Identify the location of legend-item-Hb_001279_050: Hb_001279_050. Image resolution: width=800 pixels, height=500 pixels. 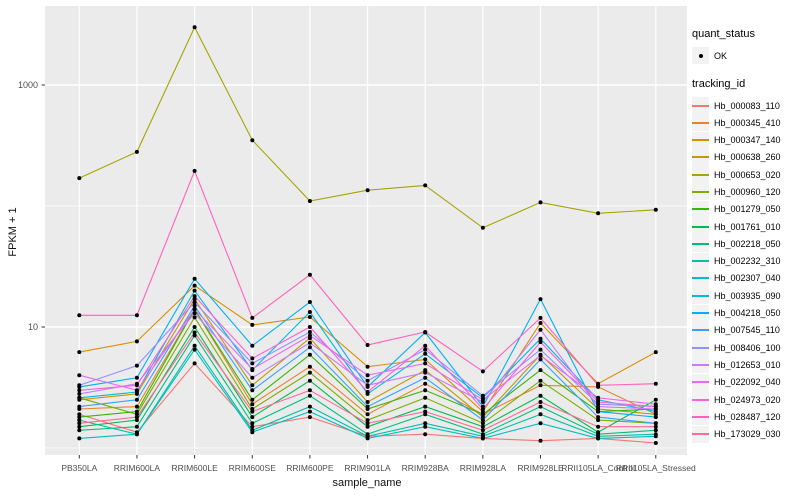
(746, 209).